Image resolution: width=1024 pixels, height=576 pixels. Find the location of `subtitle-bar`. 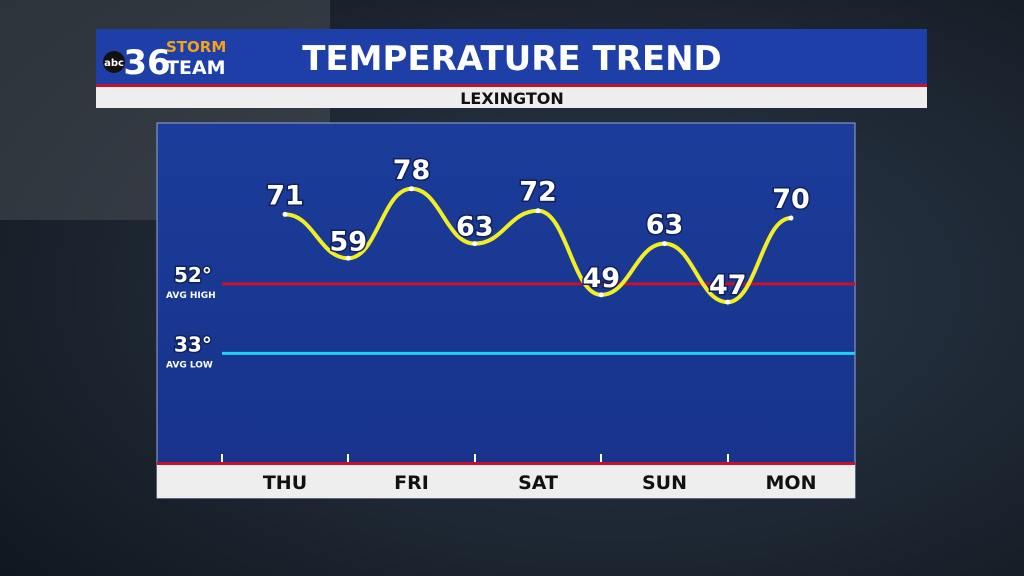

subtitle-bar is located at coordinates (511, 97).